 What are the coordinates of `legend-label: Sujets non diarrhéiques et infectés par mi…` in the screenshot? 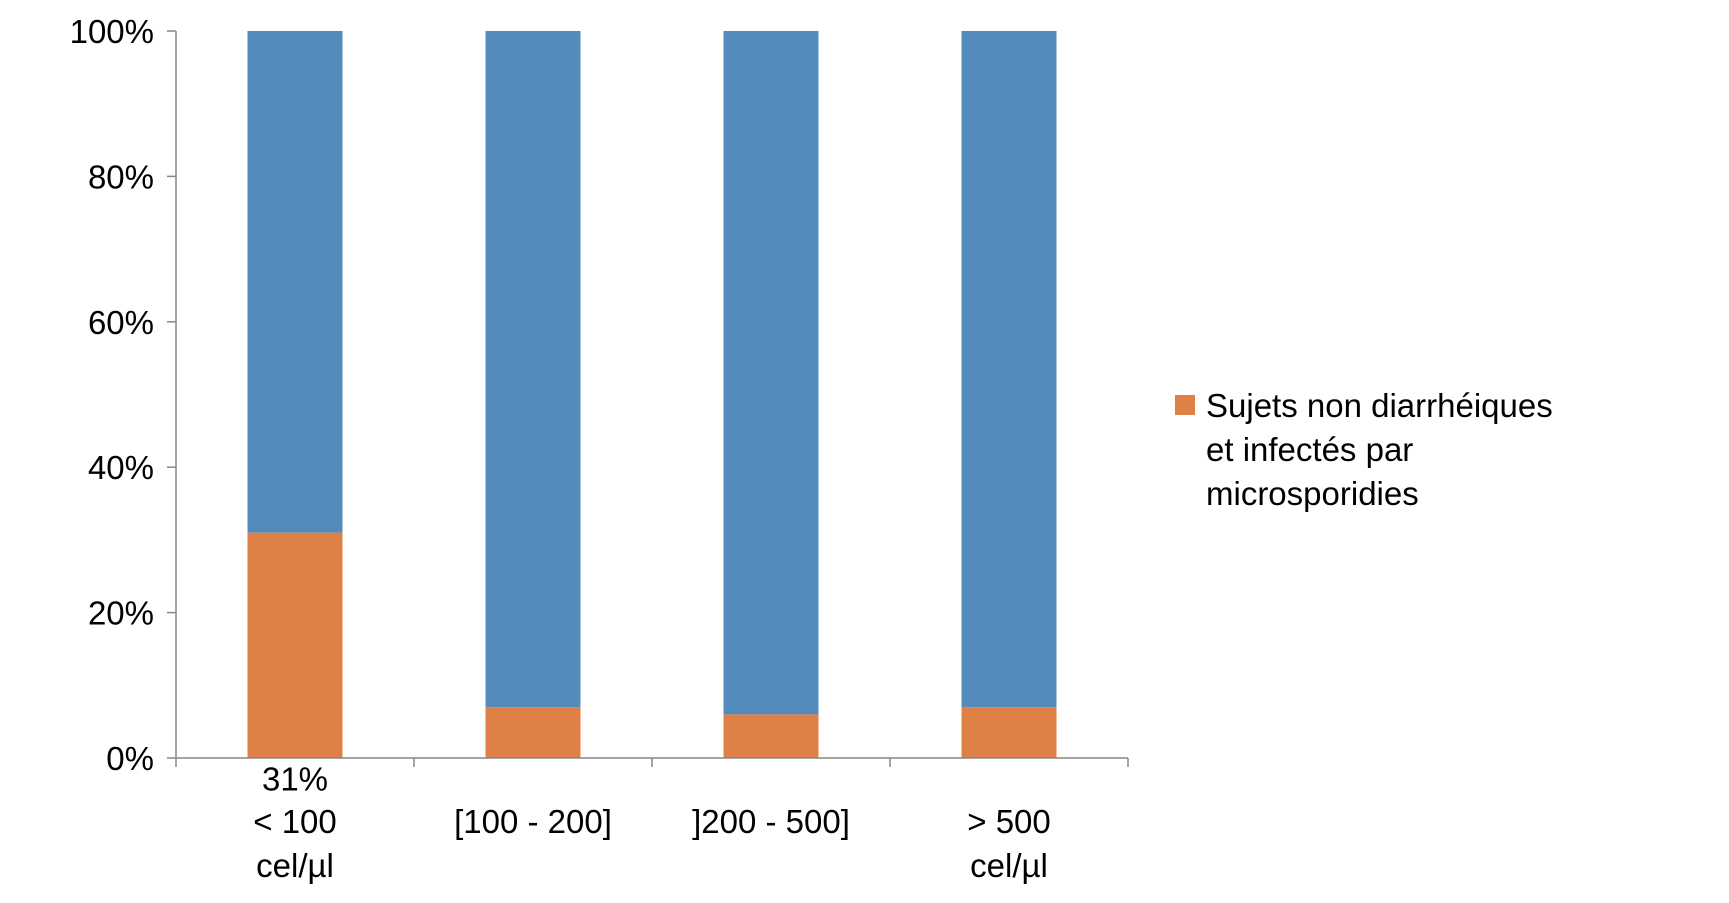 It's located at (1379, 449).